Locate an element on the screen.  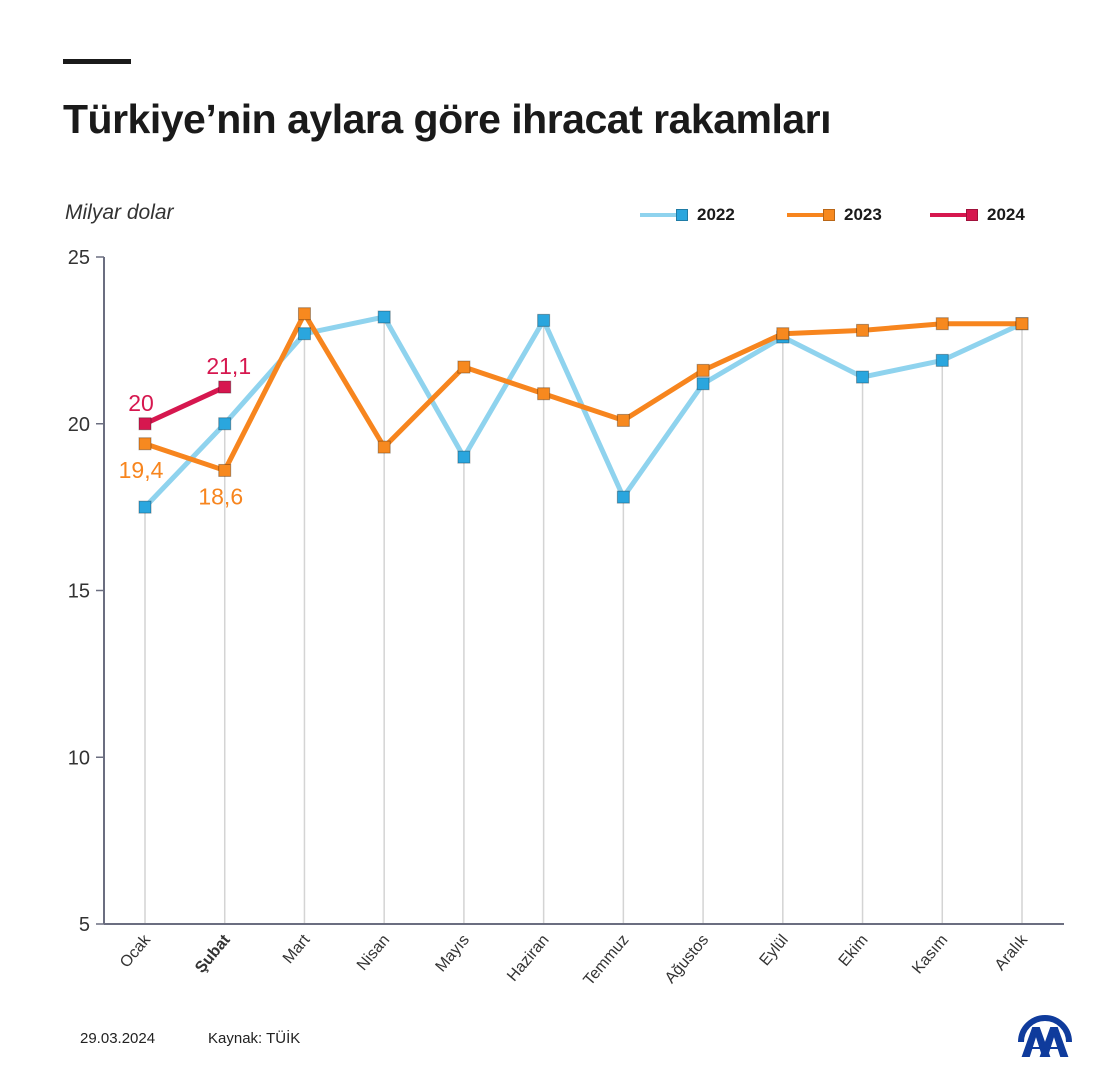
x-tick-label: Ocak is located at coordinates (136, 951).